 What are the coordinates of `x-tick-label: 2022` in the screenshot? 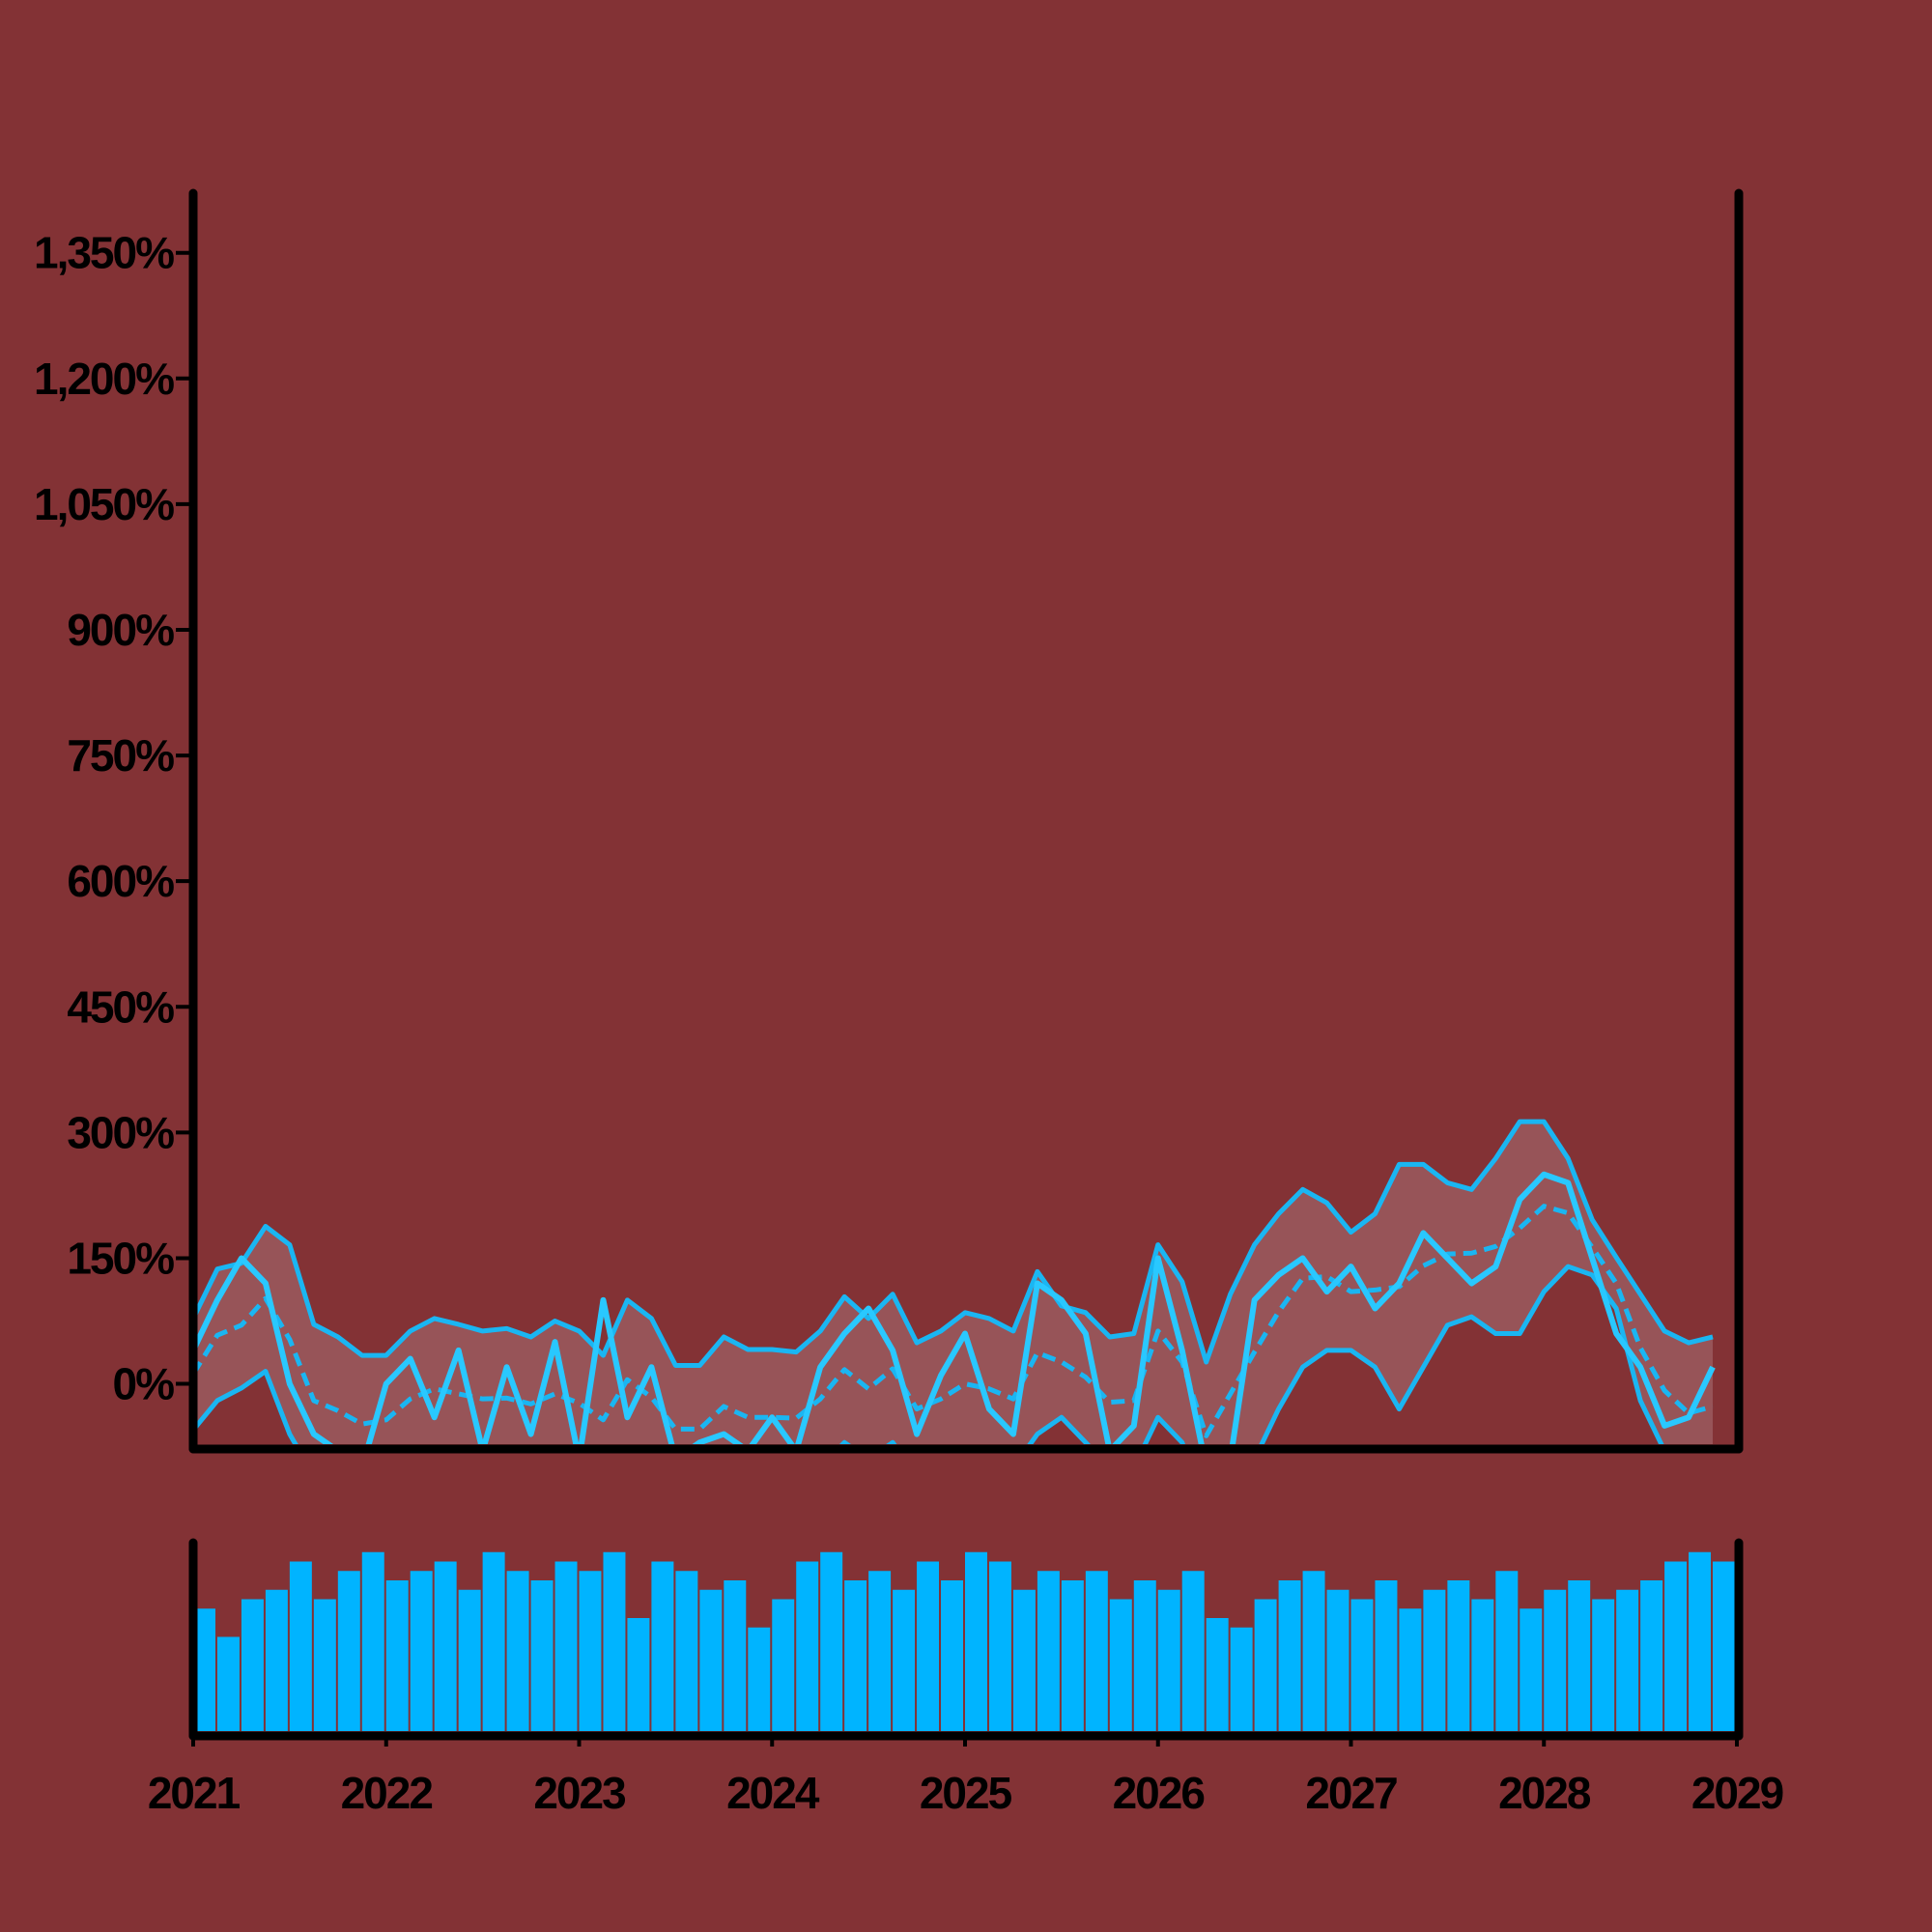 It's located at (387, 1793).